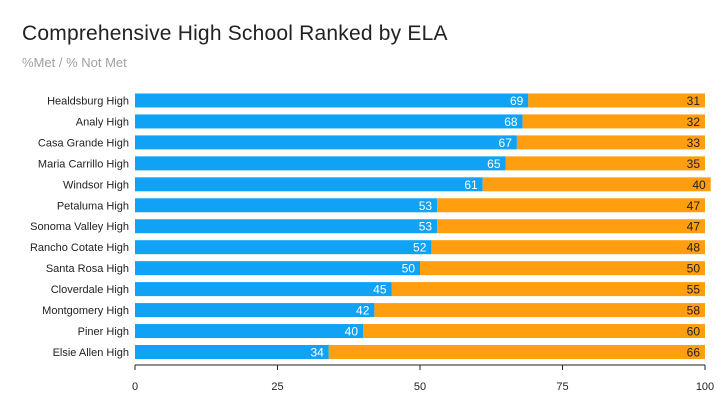 Image resolution: width=726 pixels, height=415 pixels. I want to click on category-label: Maria Carrillo High, so click(83, 164).